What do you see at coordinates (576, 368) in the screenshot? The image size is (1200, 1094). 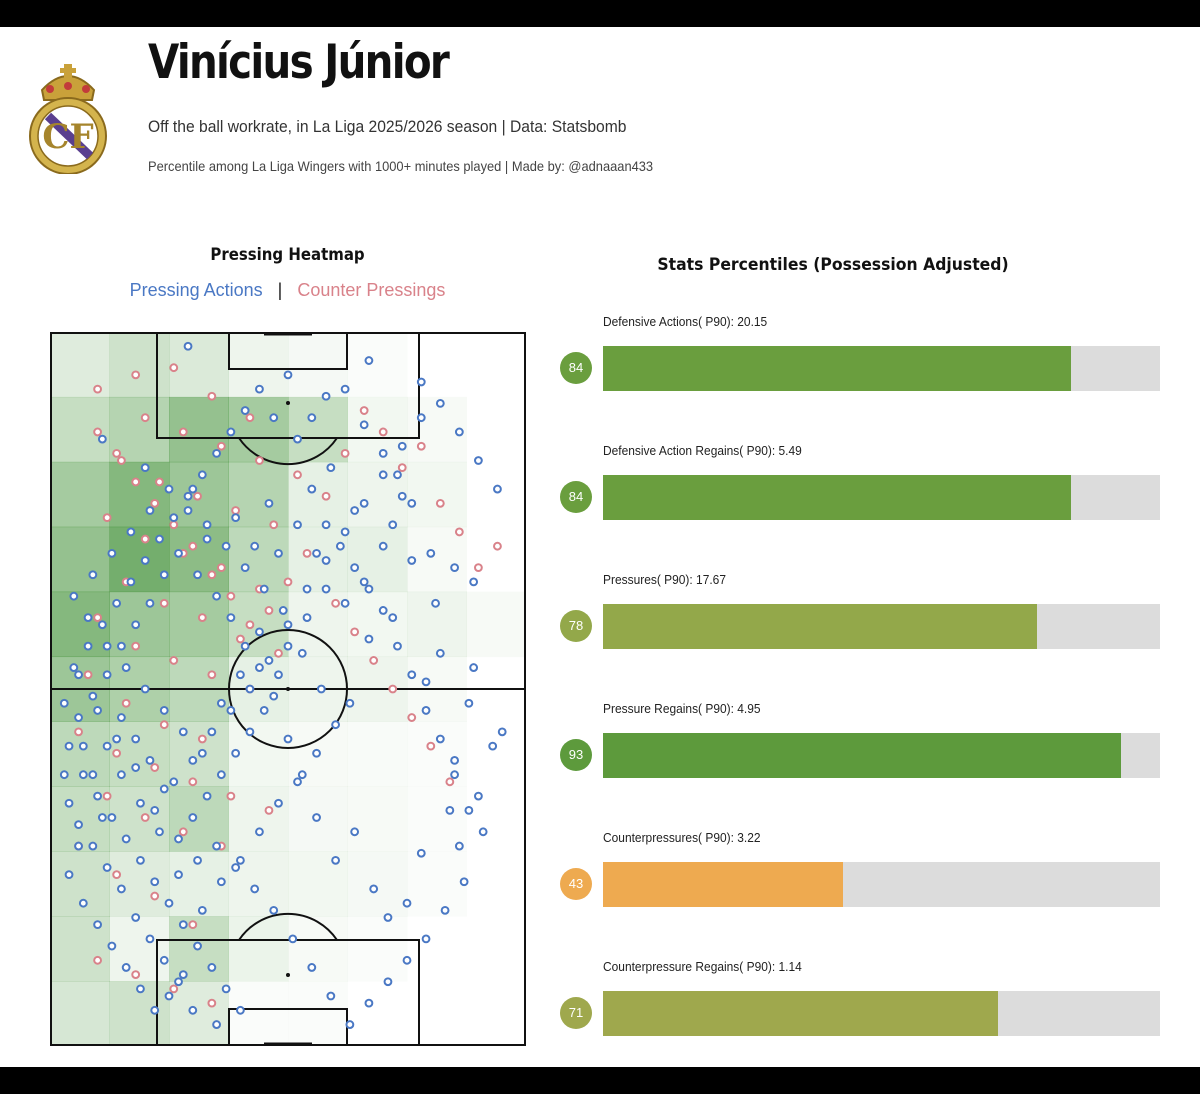 I see `percentile-badge: 84` at bounding box center [576, 368].